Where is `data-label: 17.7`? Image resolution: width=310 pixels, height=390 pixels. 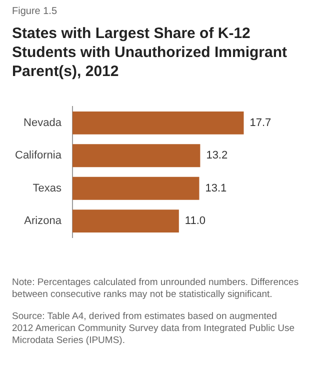 data-label: 17.7 is located at coordinates (261, 122).